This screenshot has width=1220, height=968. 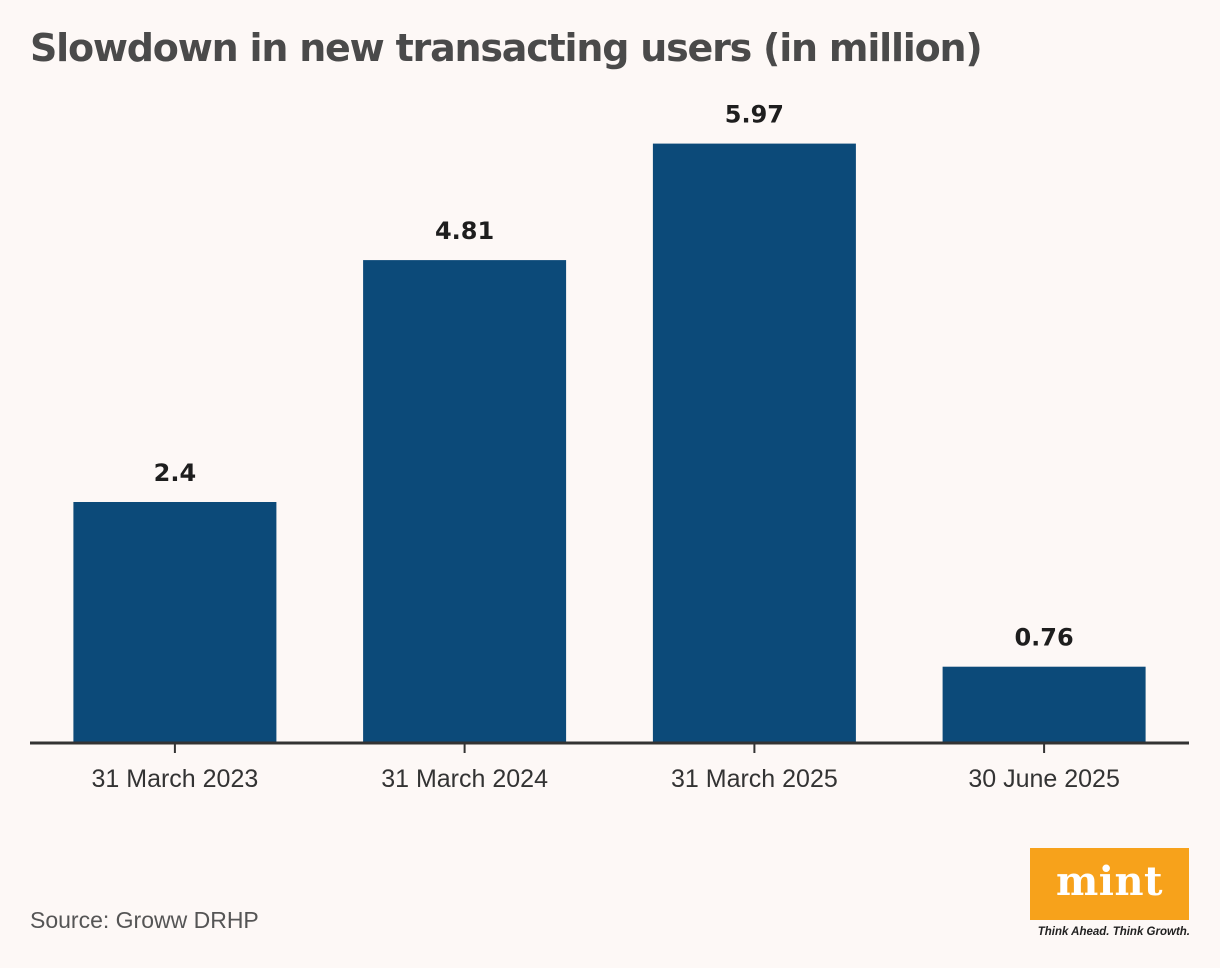 I want to click on x-tick-label-4: 30 June 2025, so click(x=1044, y=779).